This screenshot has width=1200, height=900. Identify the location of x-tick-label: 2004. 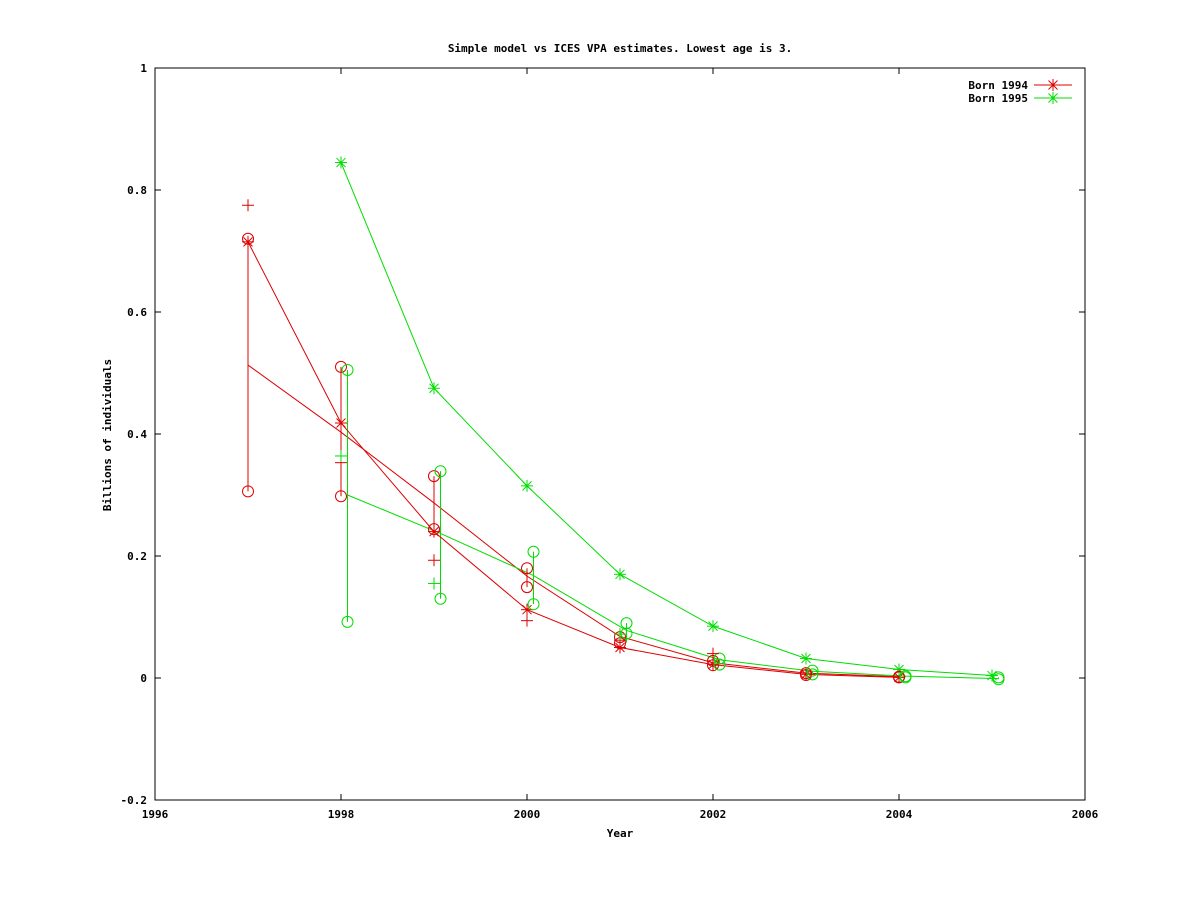
(899, 814).